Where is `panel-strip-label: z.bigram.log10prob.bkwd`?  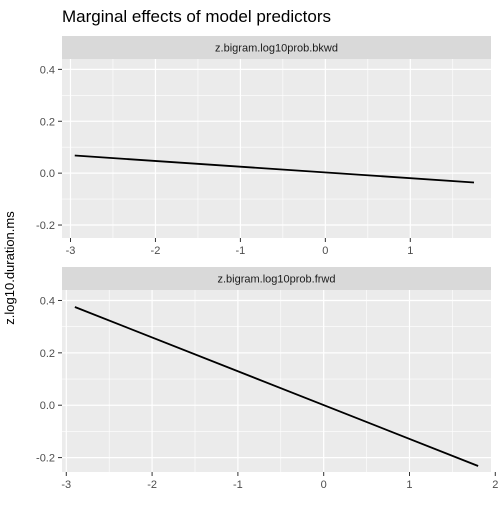 panel-strip-label: z.bigram.log10prob.bkwd is located at coordinates (276, 49).